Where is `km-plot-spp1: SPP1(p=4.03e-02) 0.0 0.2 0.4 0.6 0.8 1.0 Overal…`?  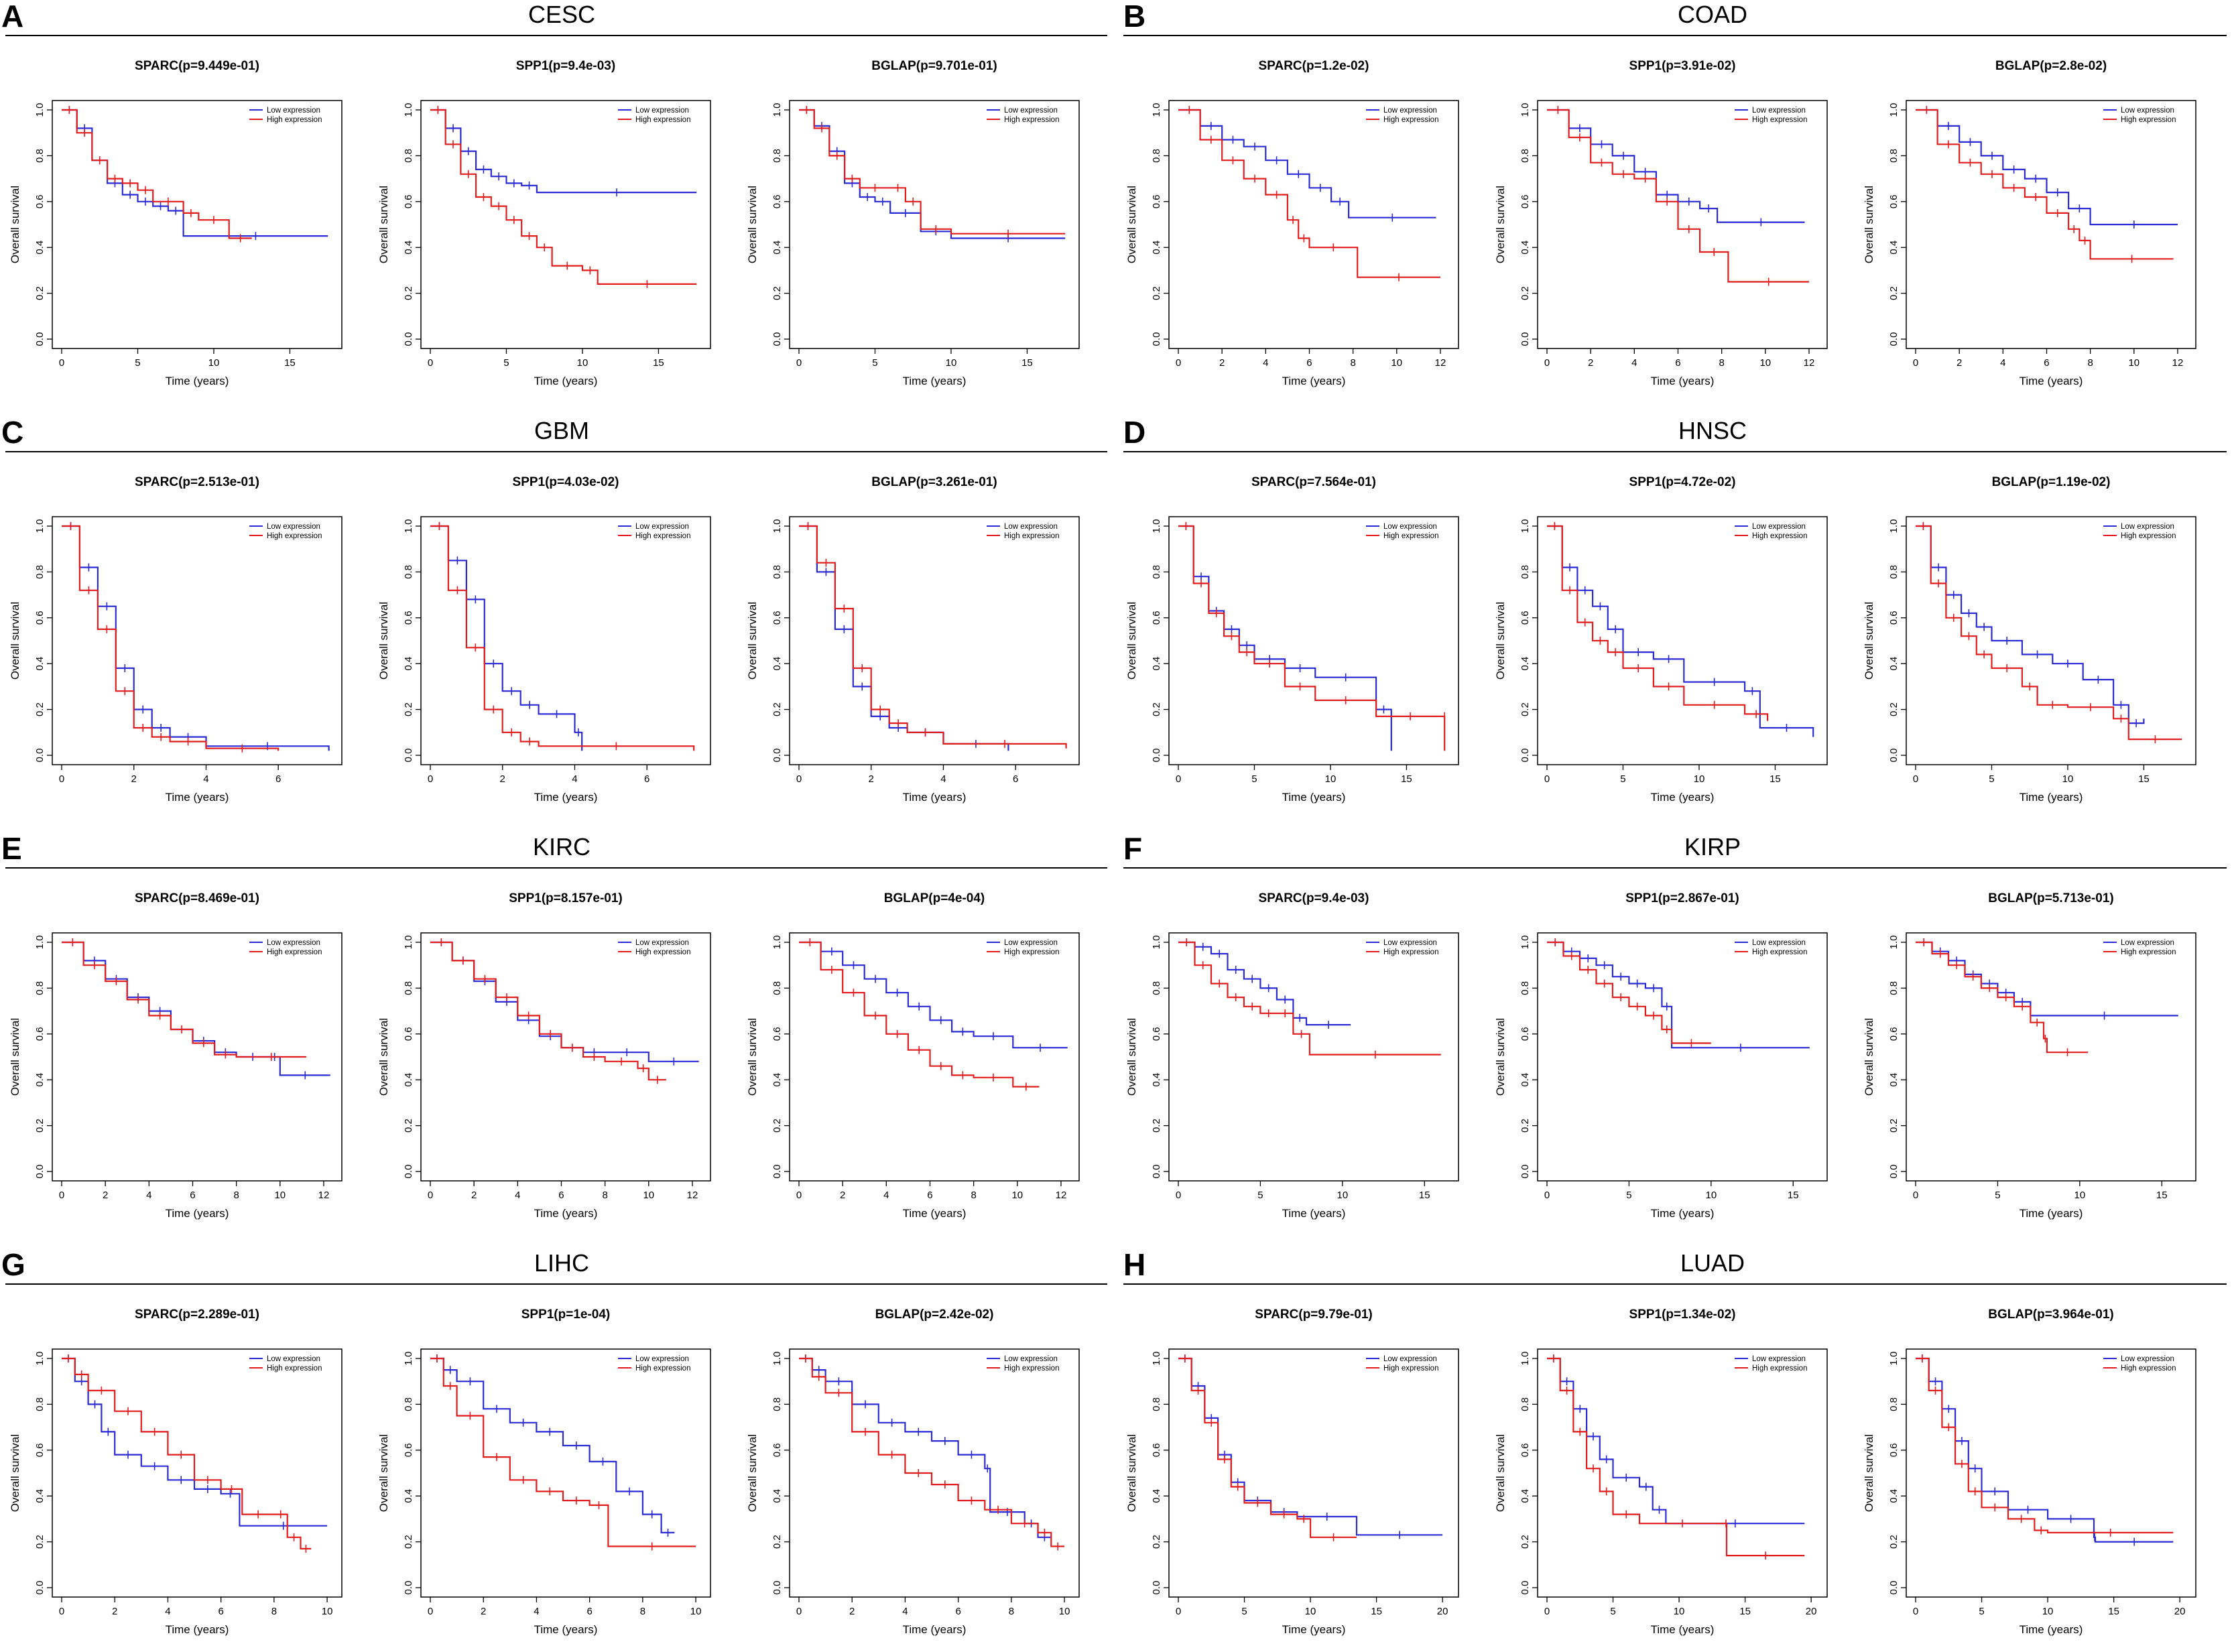 km-plot-spp1: SPP1(p=4.03e-02) 0.0 0.2 0.4 0.6 0.8 1.0 Overal… is located at coordinates (544, 639).